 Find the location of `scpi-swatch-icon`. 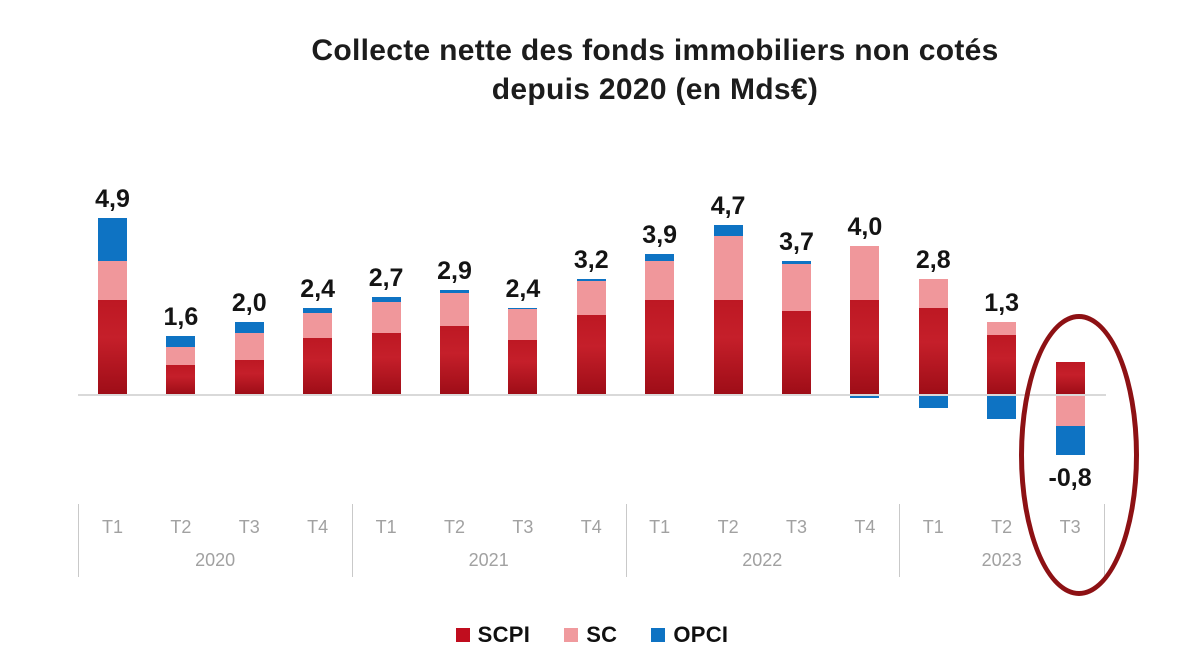

scpi-swatch-icon is located at coordinates (462, 635).